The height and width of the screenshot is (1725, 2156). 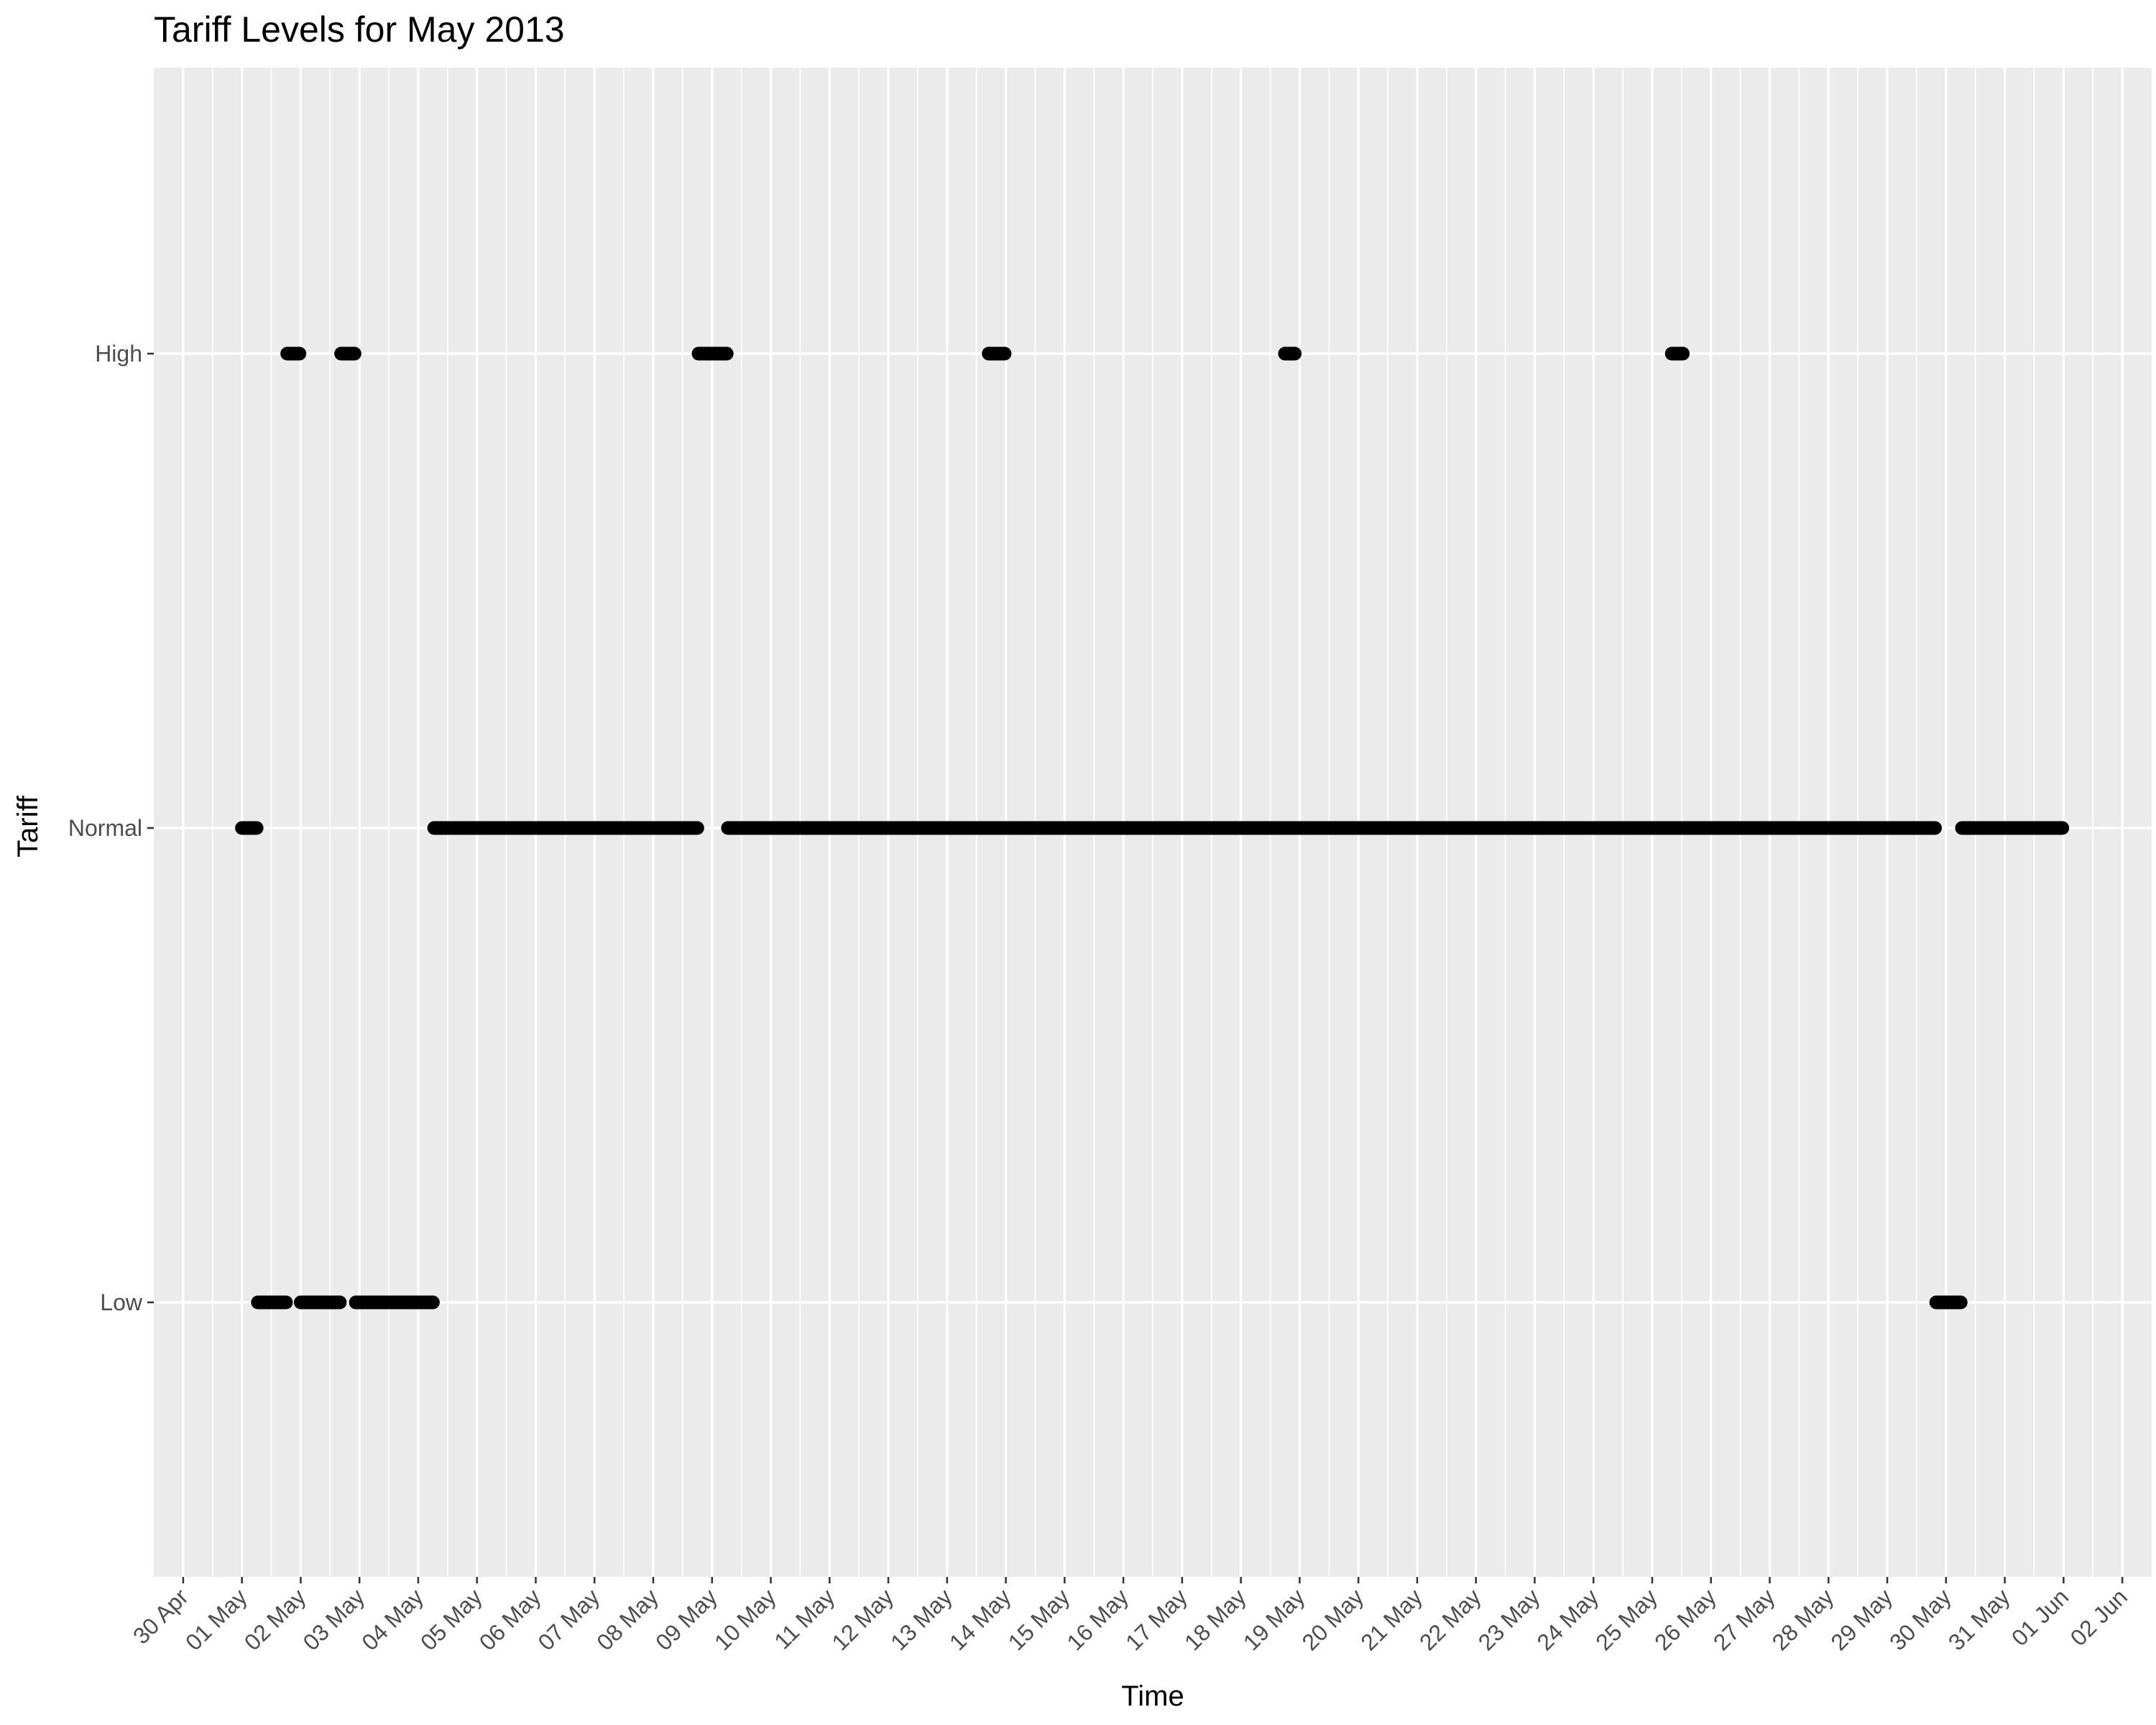 What do you see at coordinates (121, 1302) in the screenshot?
I see `y-tick-label: Low` at bounding box center [121, 1302].